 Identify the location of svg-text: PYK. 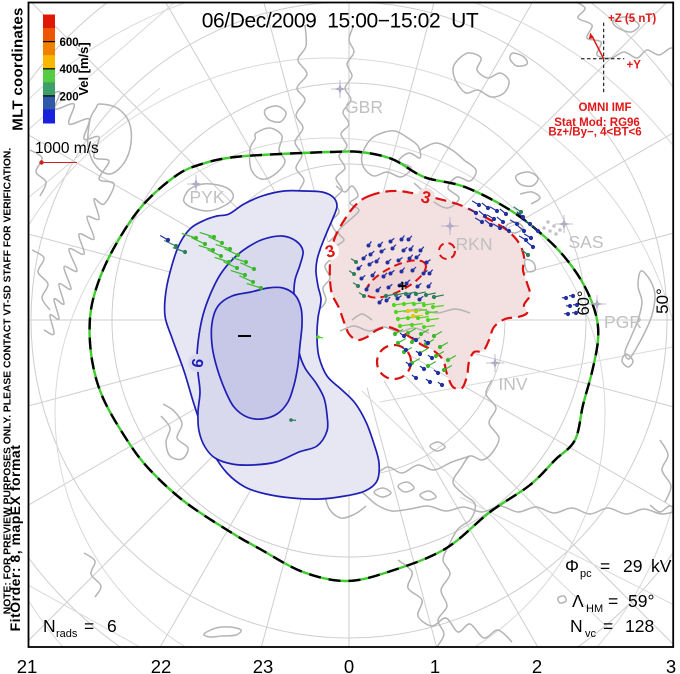
(206, 197).